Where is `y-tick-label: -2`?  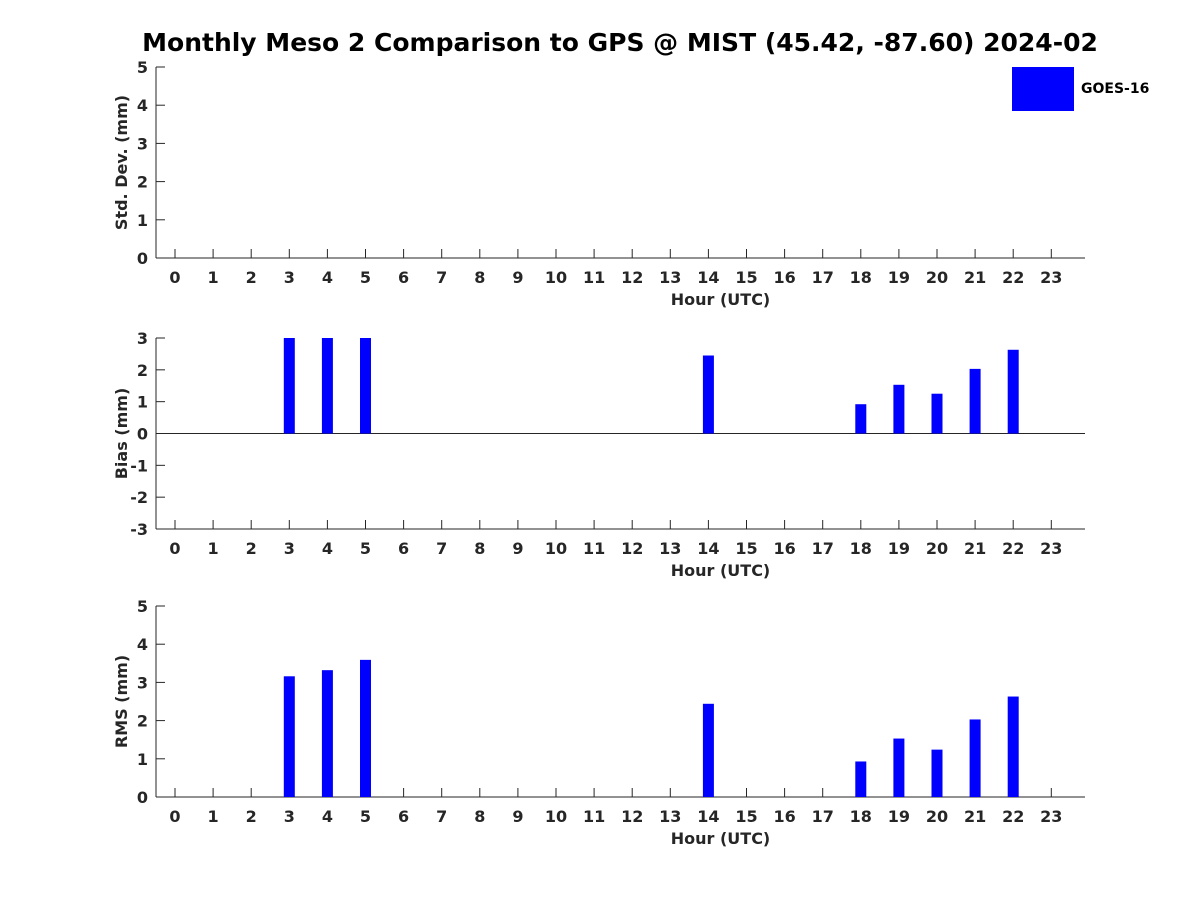
y-tick-label: -2 is located at coordinates (139, 497).